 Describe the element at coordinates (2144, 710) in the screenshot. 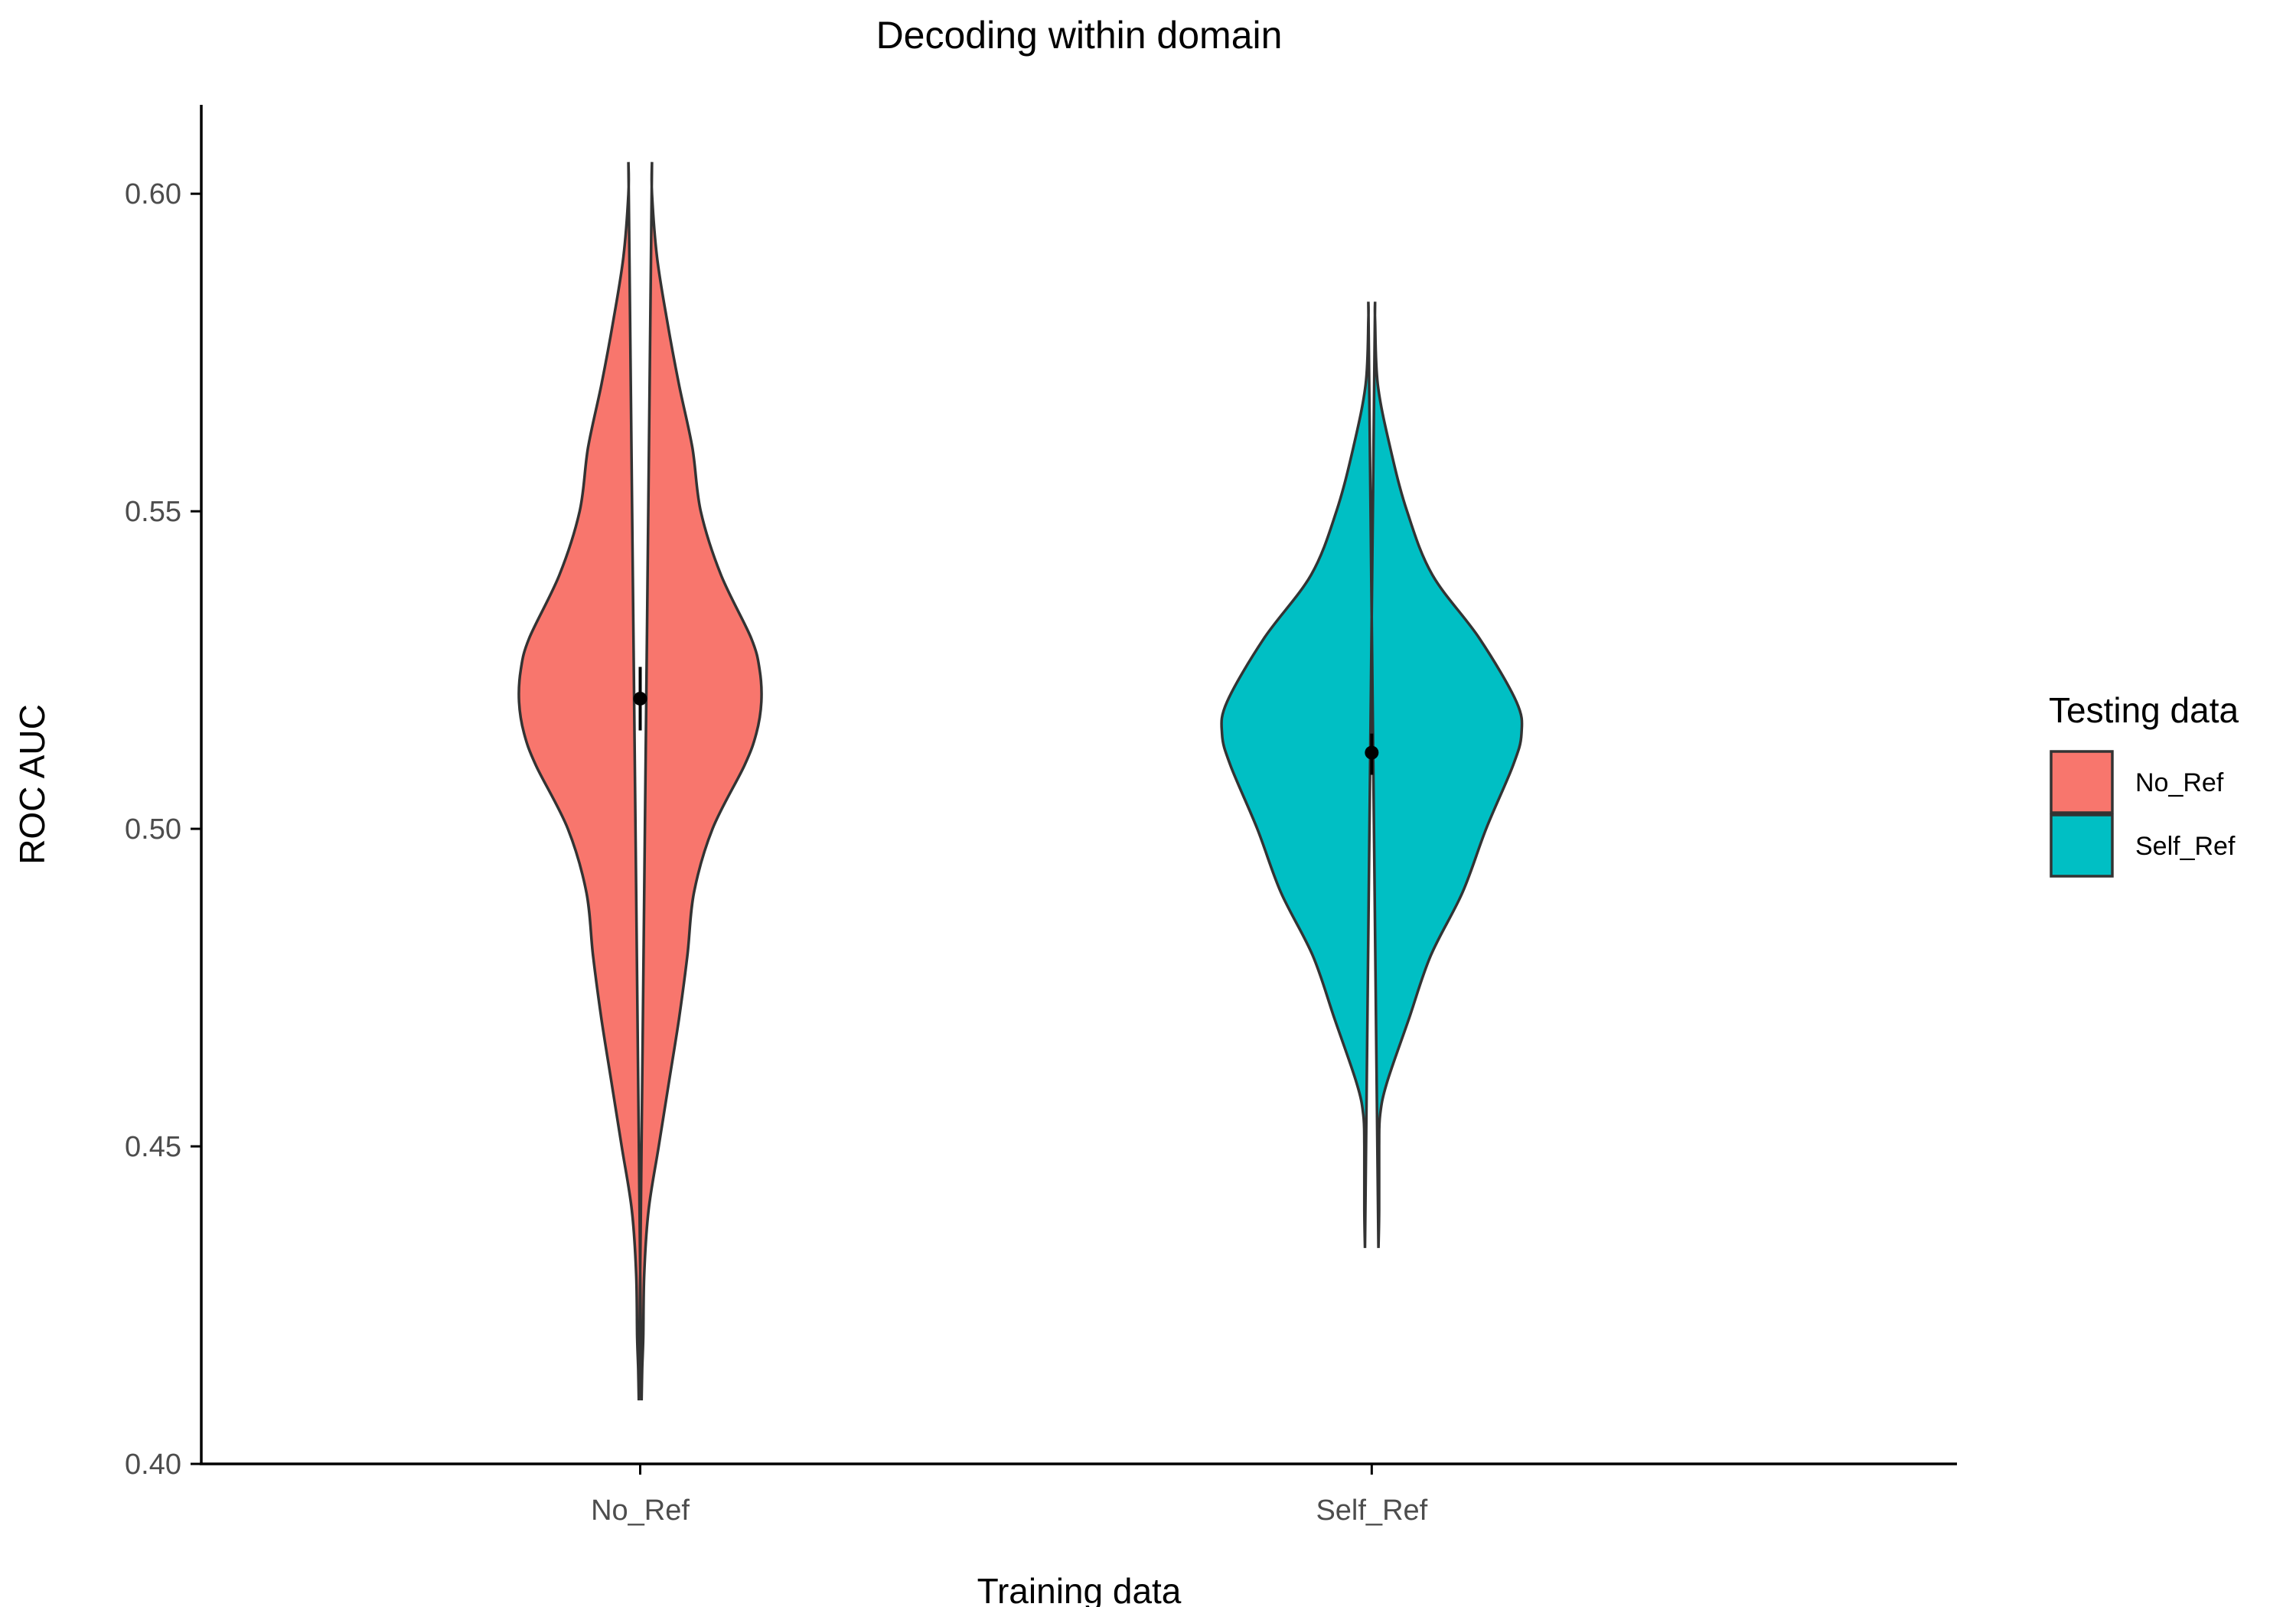

I see `legend-title: Testing data` at that location.